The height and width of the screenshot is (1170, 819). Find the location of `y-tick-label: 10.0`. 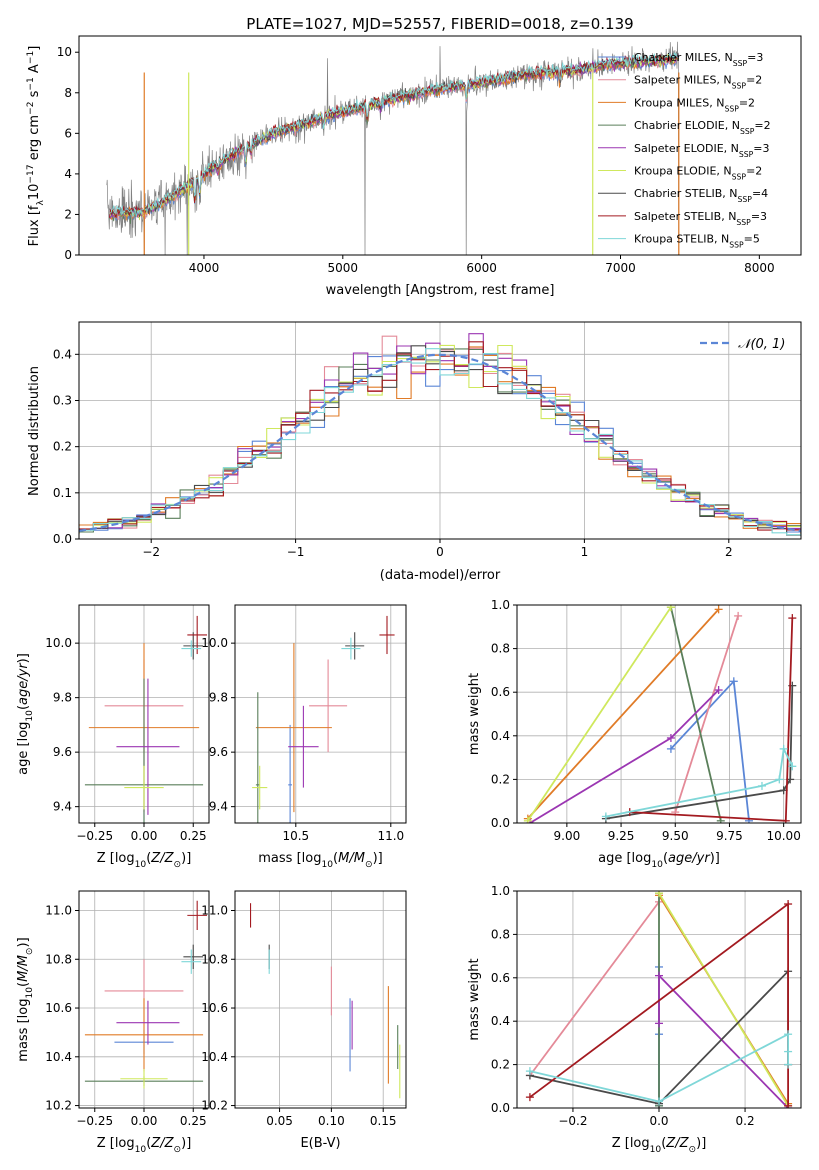

y-tick-label: 10.0 is located at coordinates (58, 643).